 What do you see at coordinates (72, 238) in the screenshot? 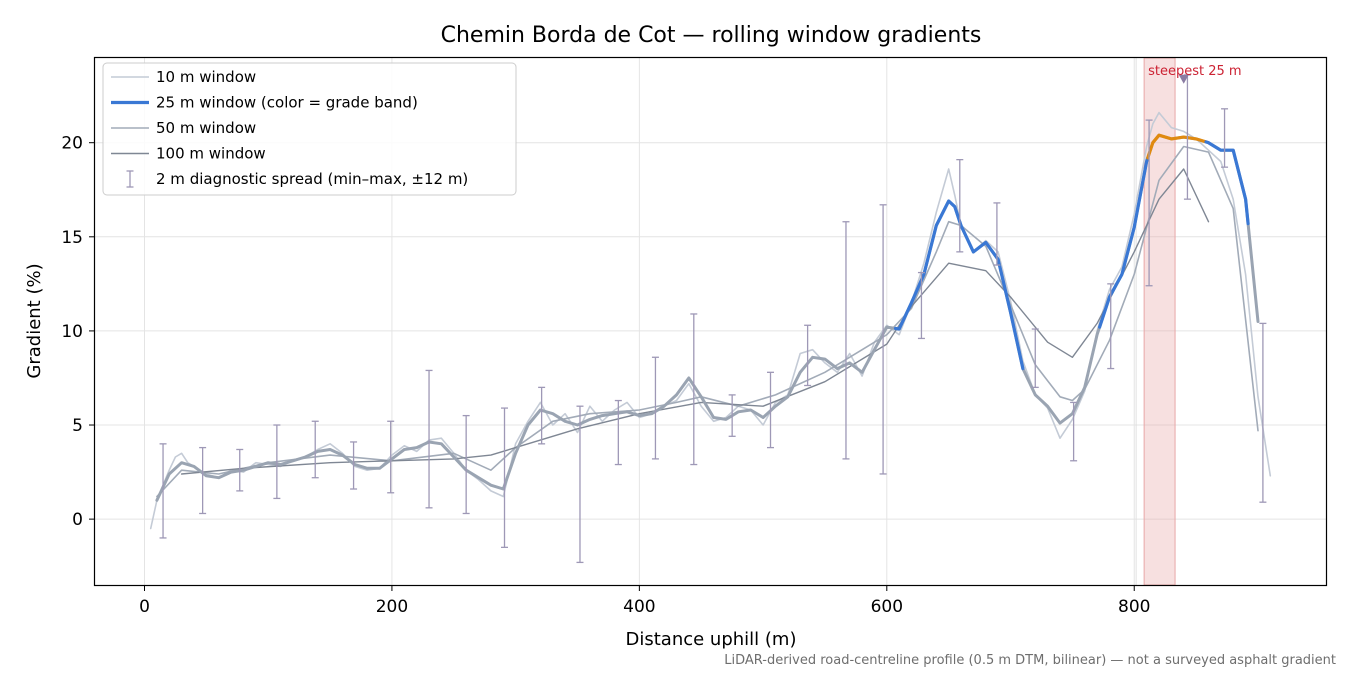
I see `y-tick-label: 15` at bounding box center [72, 238].